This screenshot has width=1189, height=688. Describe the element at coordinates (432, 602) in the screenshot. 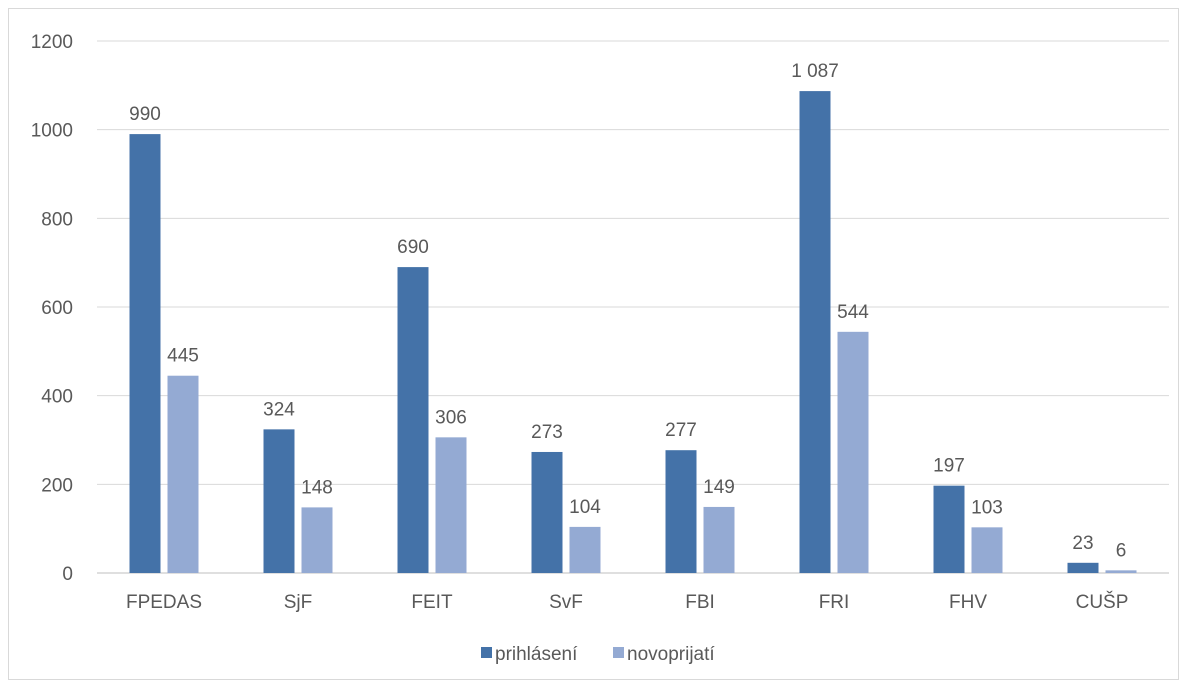

I see `category-label: FEIT` at that location.